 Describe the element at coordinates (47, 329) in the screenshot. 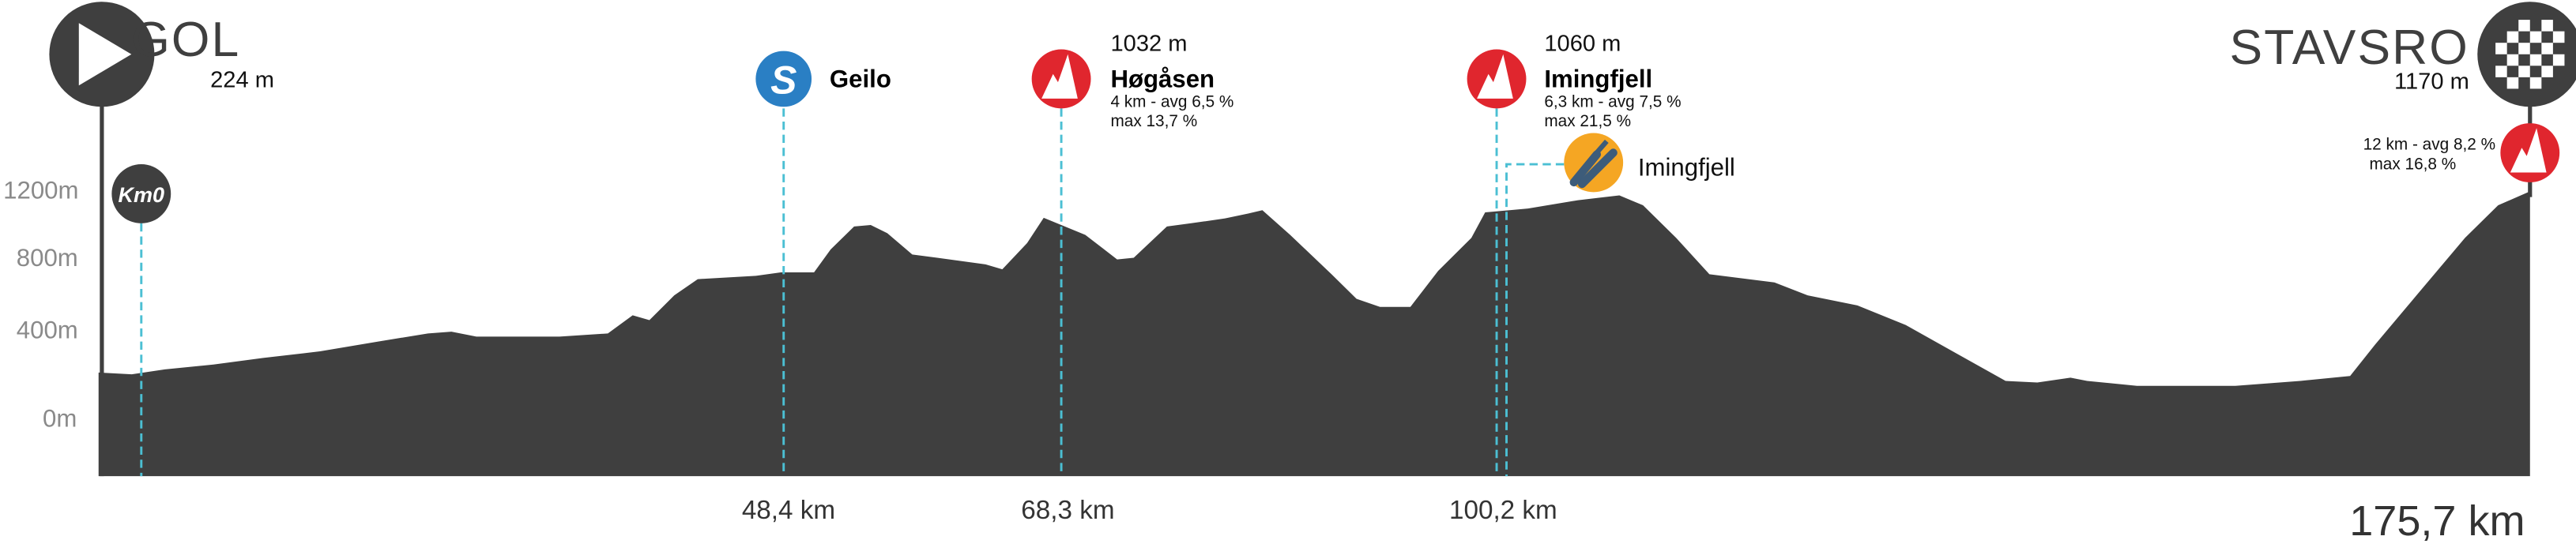

I see `y-tick-400: 400m` at that location.